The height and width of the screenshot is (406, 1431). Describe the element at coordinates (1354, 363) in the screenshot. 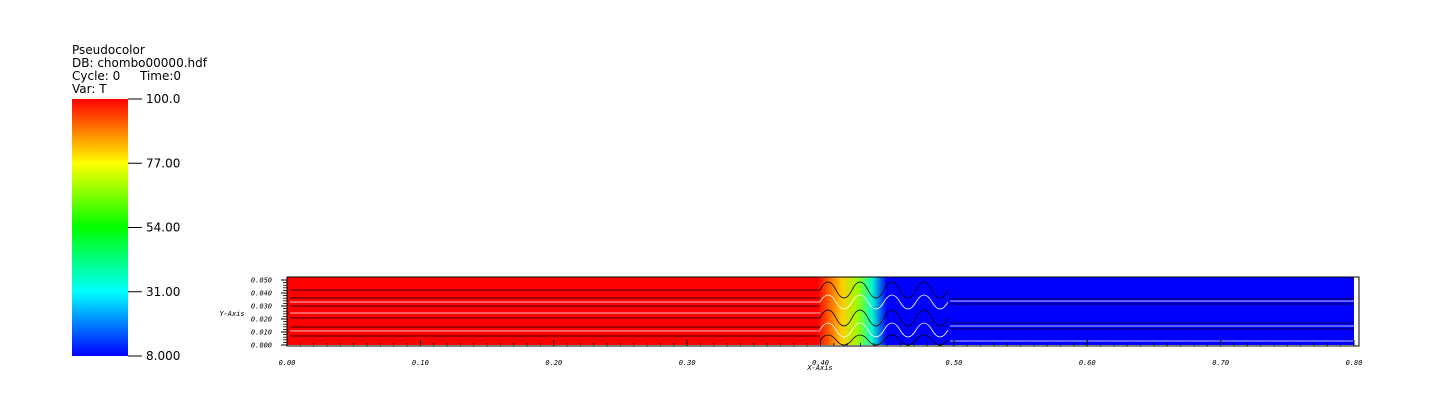

I see `x-tick-label: 0.80` at that location.